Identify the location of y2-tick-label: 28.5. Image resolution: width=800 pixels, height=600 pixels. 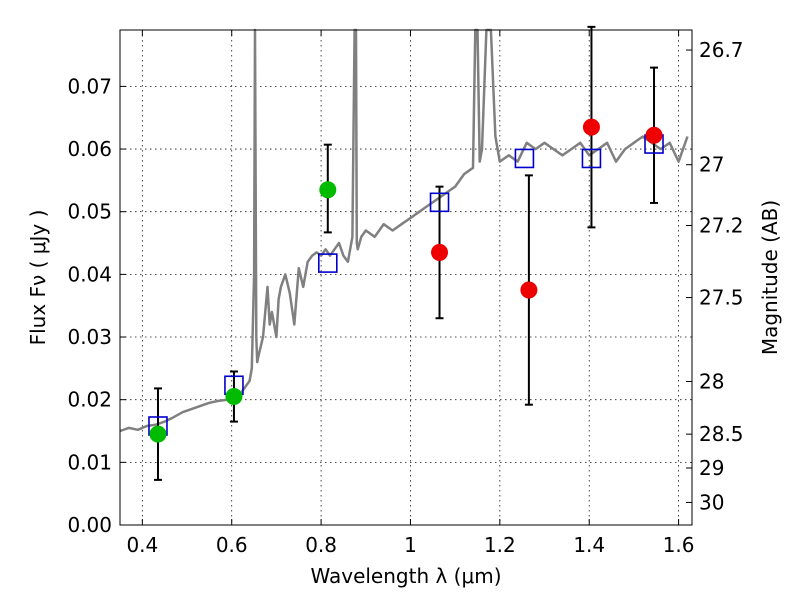
(721, 434).